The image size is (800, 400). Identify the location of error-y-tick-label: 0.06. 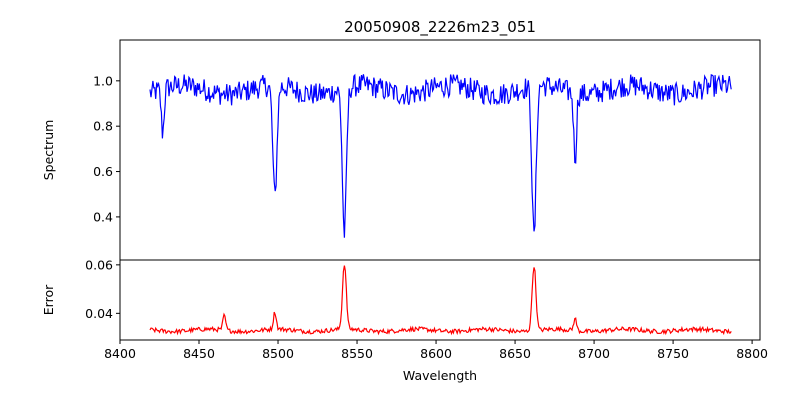
(99, 264).